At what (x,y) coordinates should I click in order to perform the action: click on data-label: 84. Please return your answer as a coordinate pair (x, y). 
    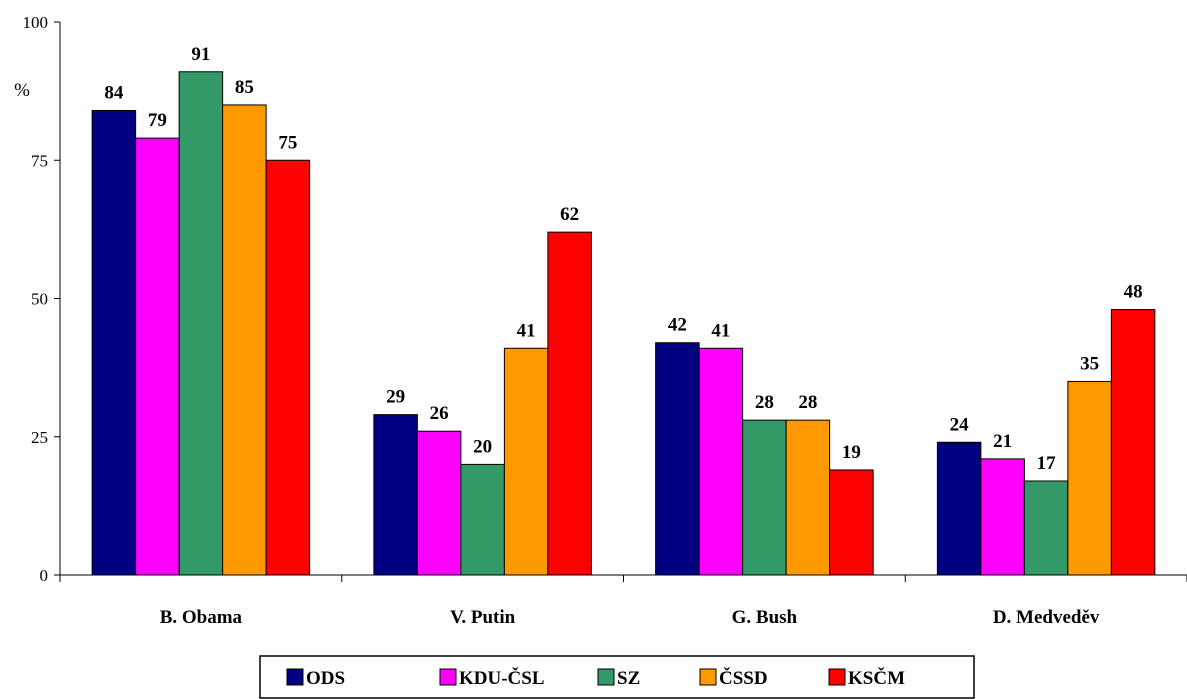
    Looking at the image, I should click on (114, 92).